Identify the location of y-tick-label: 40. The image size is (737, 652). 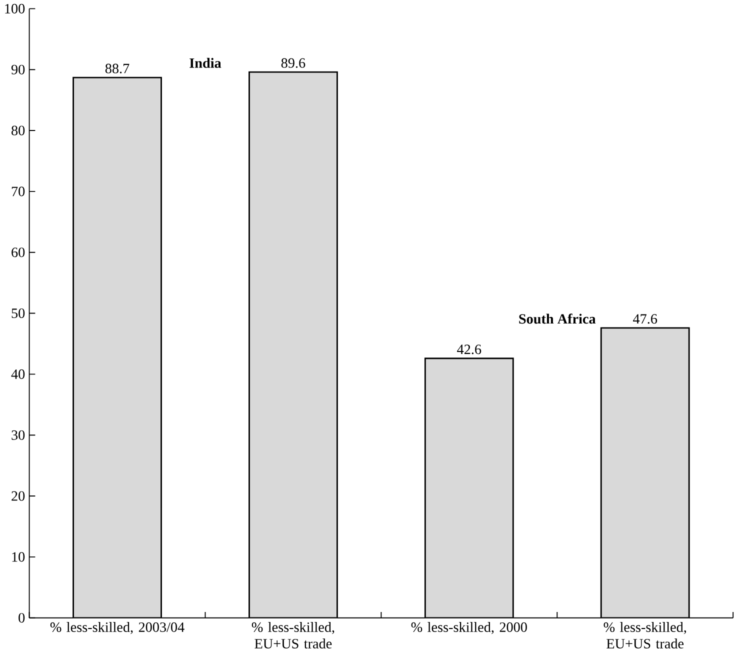
(18, 374).